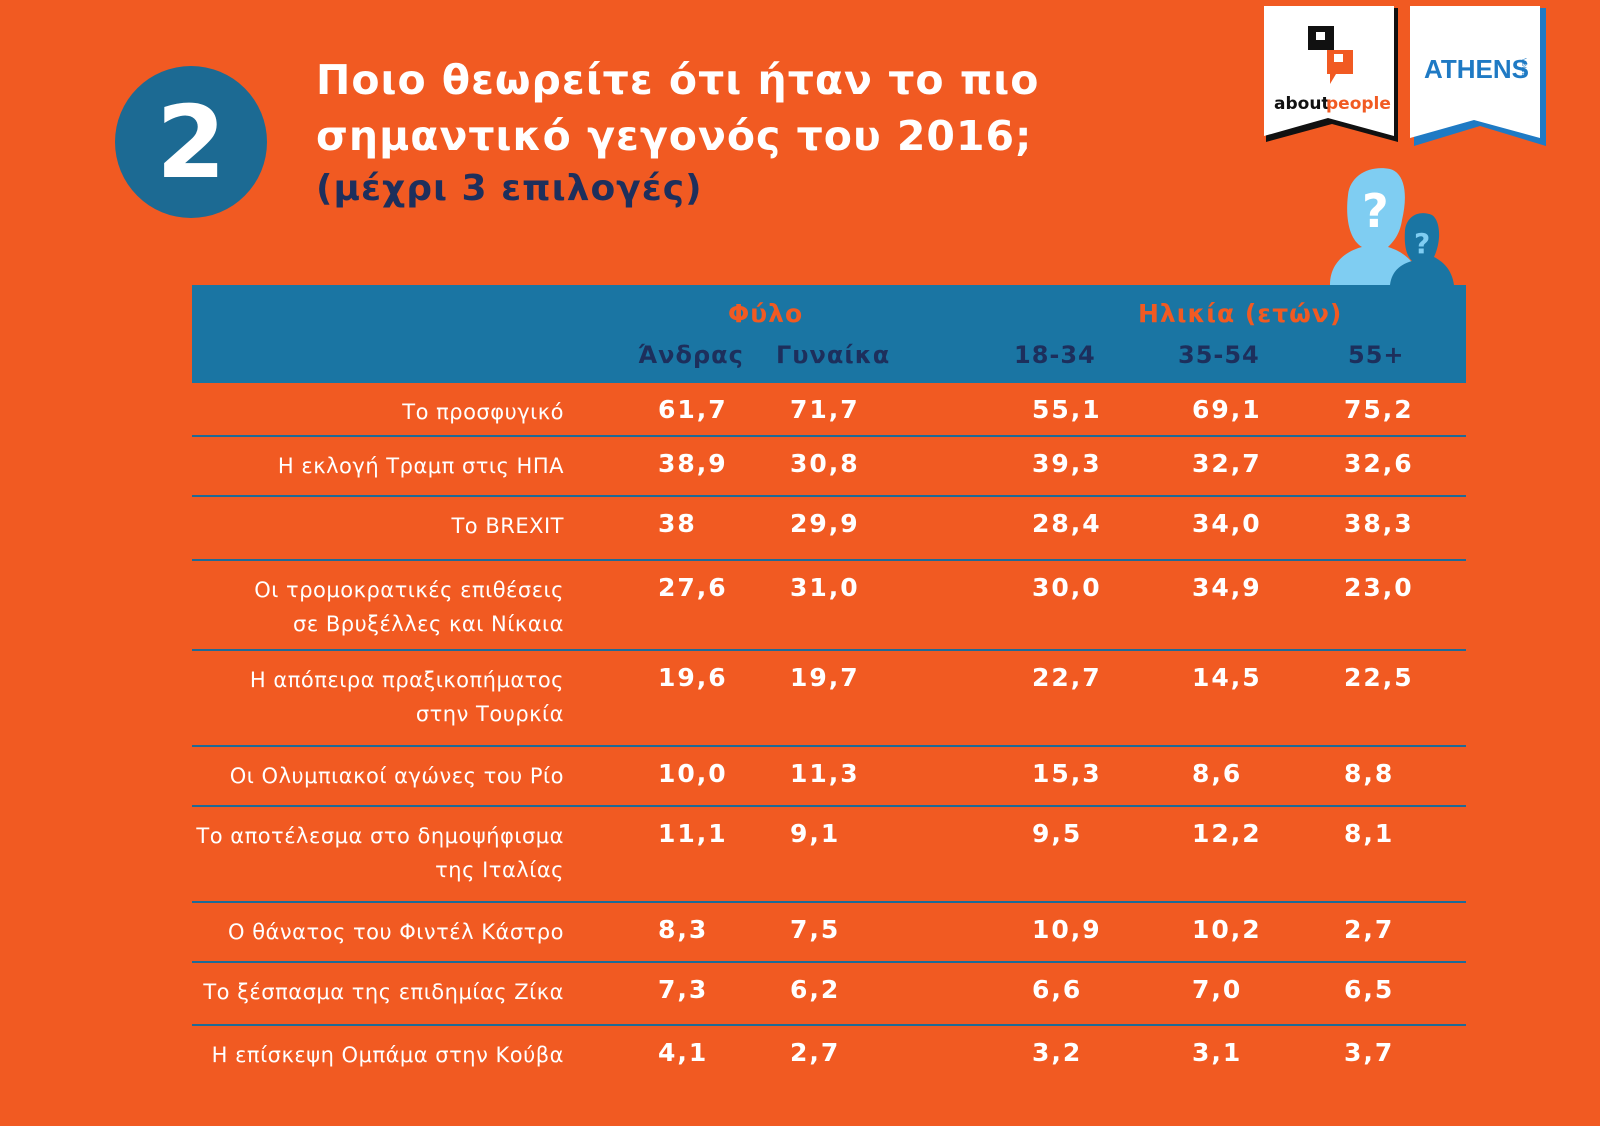 The height and width of the screenshot is (1126, 1600). What do you see at coordinates (693, 833) in the screenshot?
I see `cell-value: 11,1` at bounding box center [693, 833].